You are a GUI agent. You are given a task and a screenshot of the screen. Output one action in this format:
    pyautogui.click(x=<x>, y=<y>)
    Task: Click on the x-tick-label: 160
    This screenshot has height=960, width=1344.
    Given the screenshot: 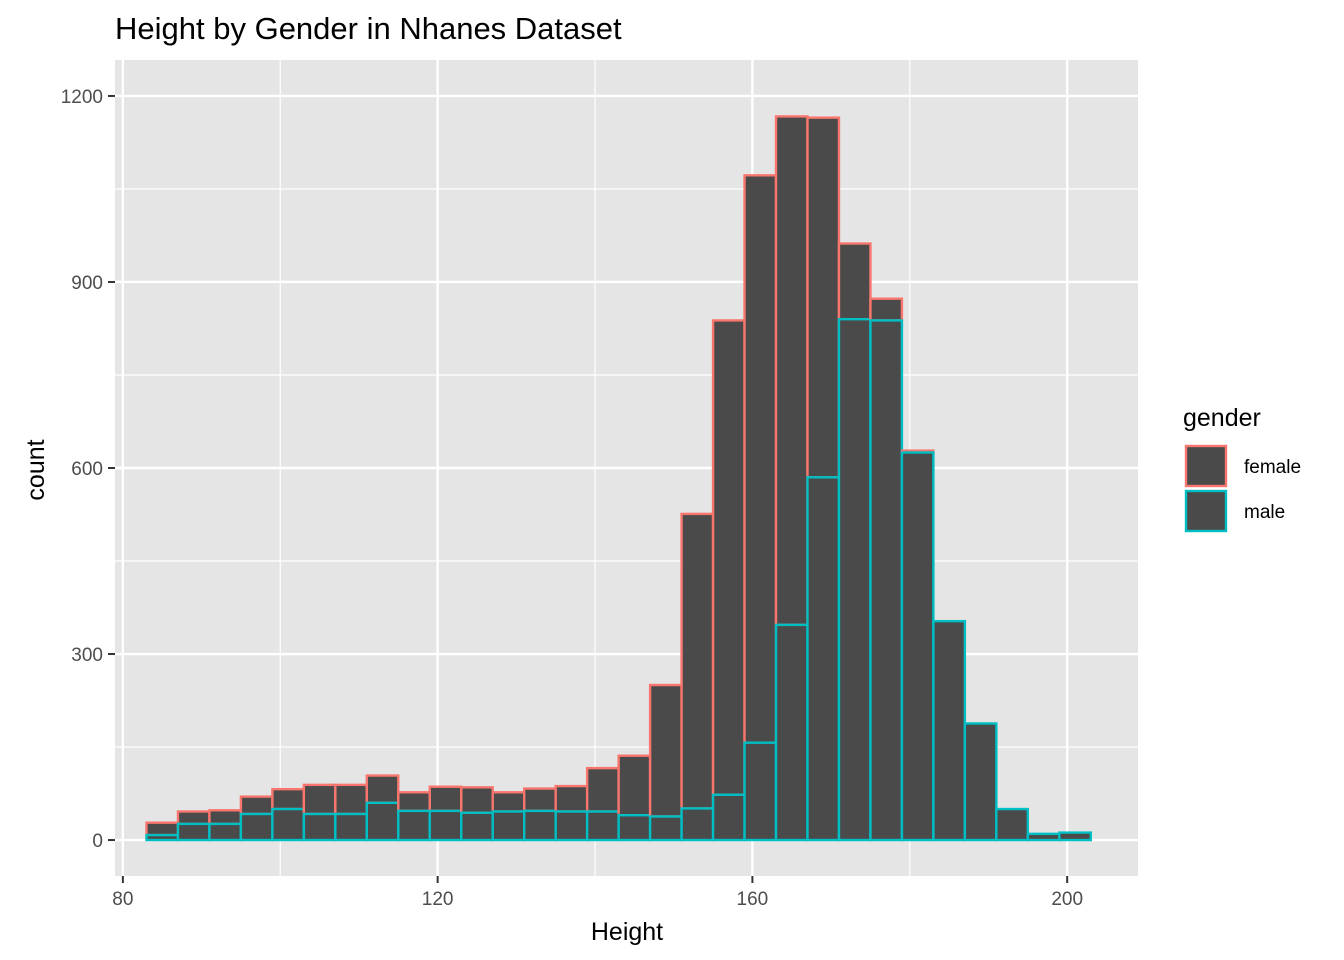 What is the action you would take?
    pyautogui.click(x=753, y=899)
    